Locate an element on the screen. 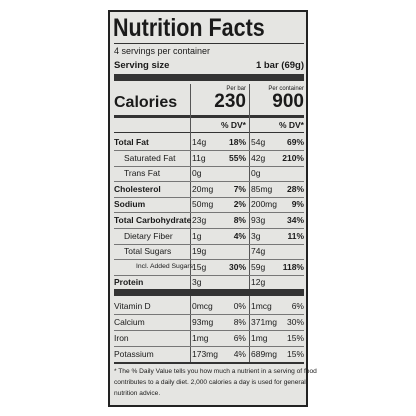 The image size is (416, 416). amount: 200mg is located at coordinates (264, 204).